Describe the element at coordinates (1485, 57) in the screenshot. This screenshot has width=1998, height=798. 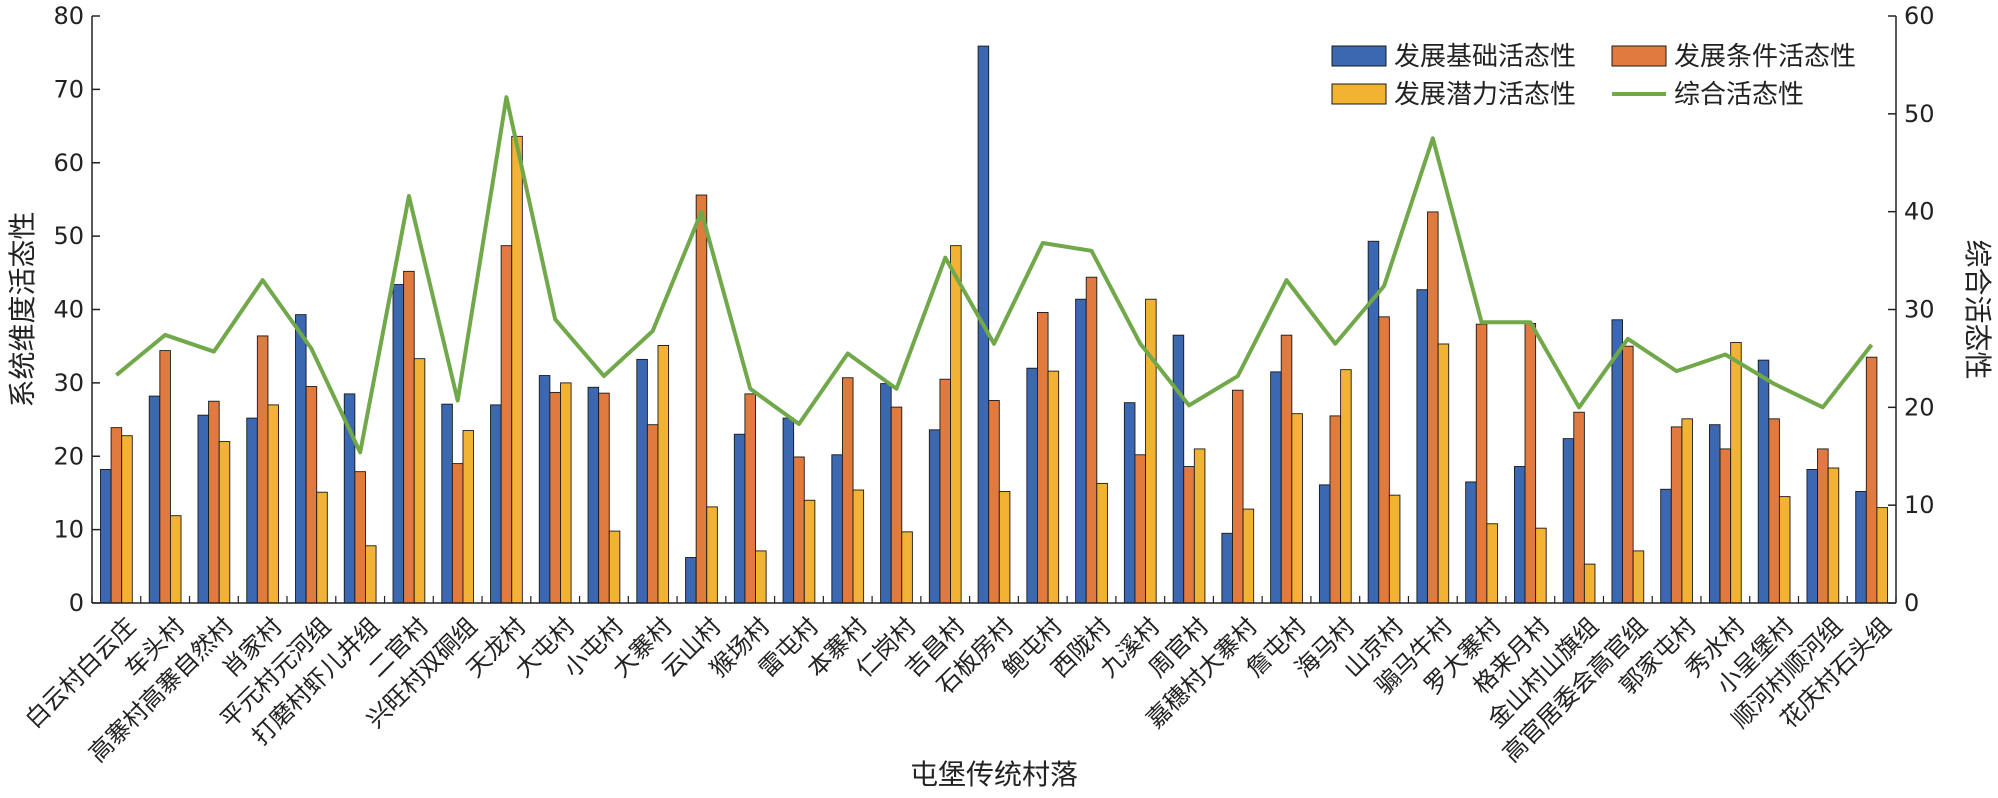
I see `legend-label: 发展基础活态性` at that location.